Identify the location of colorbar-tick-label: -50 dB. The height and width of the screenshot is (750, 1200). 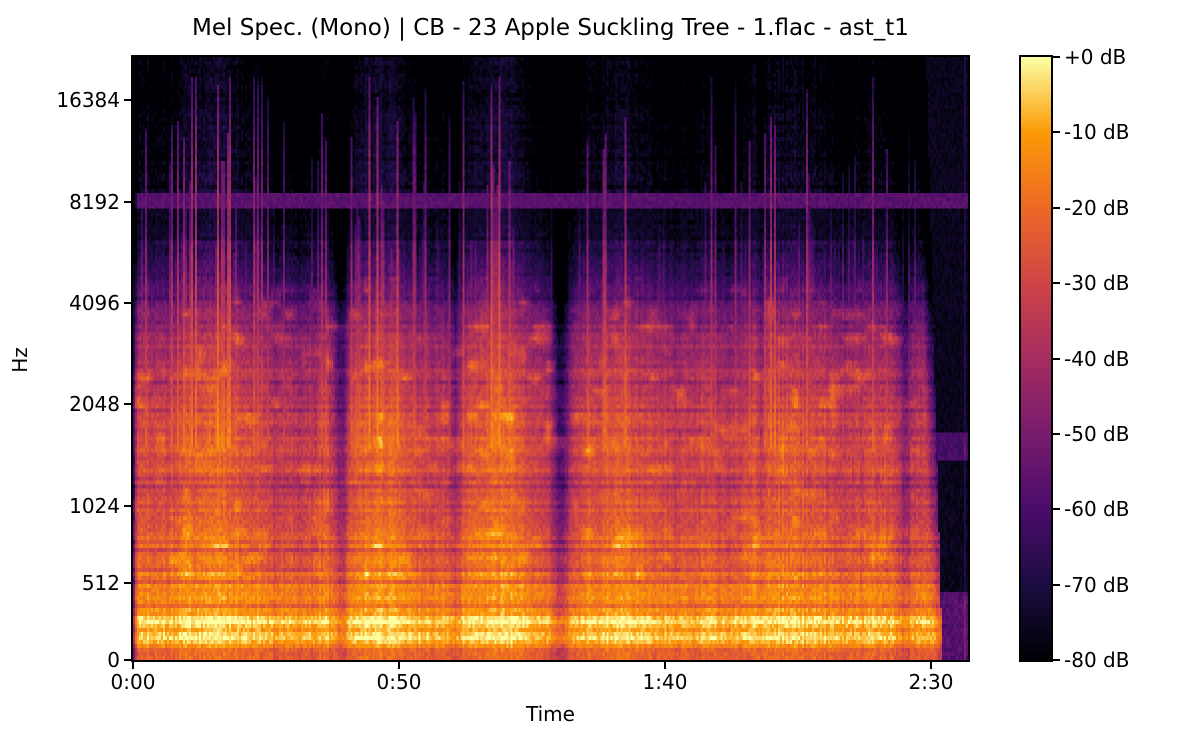
(1097, 433).